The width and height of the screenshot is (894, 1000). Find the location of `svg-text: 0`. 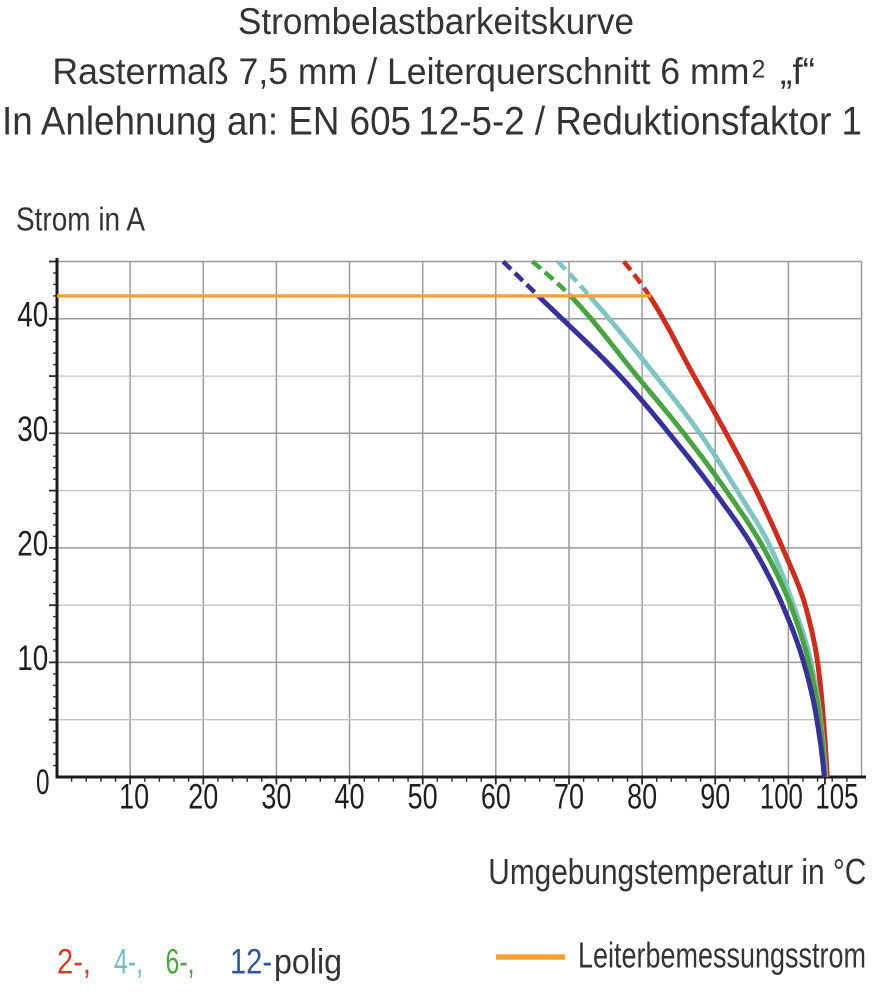

svg-text: 0 is located at coordinates (43, 782).